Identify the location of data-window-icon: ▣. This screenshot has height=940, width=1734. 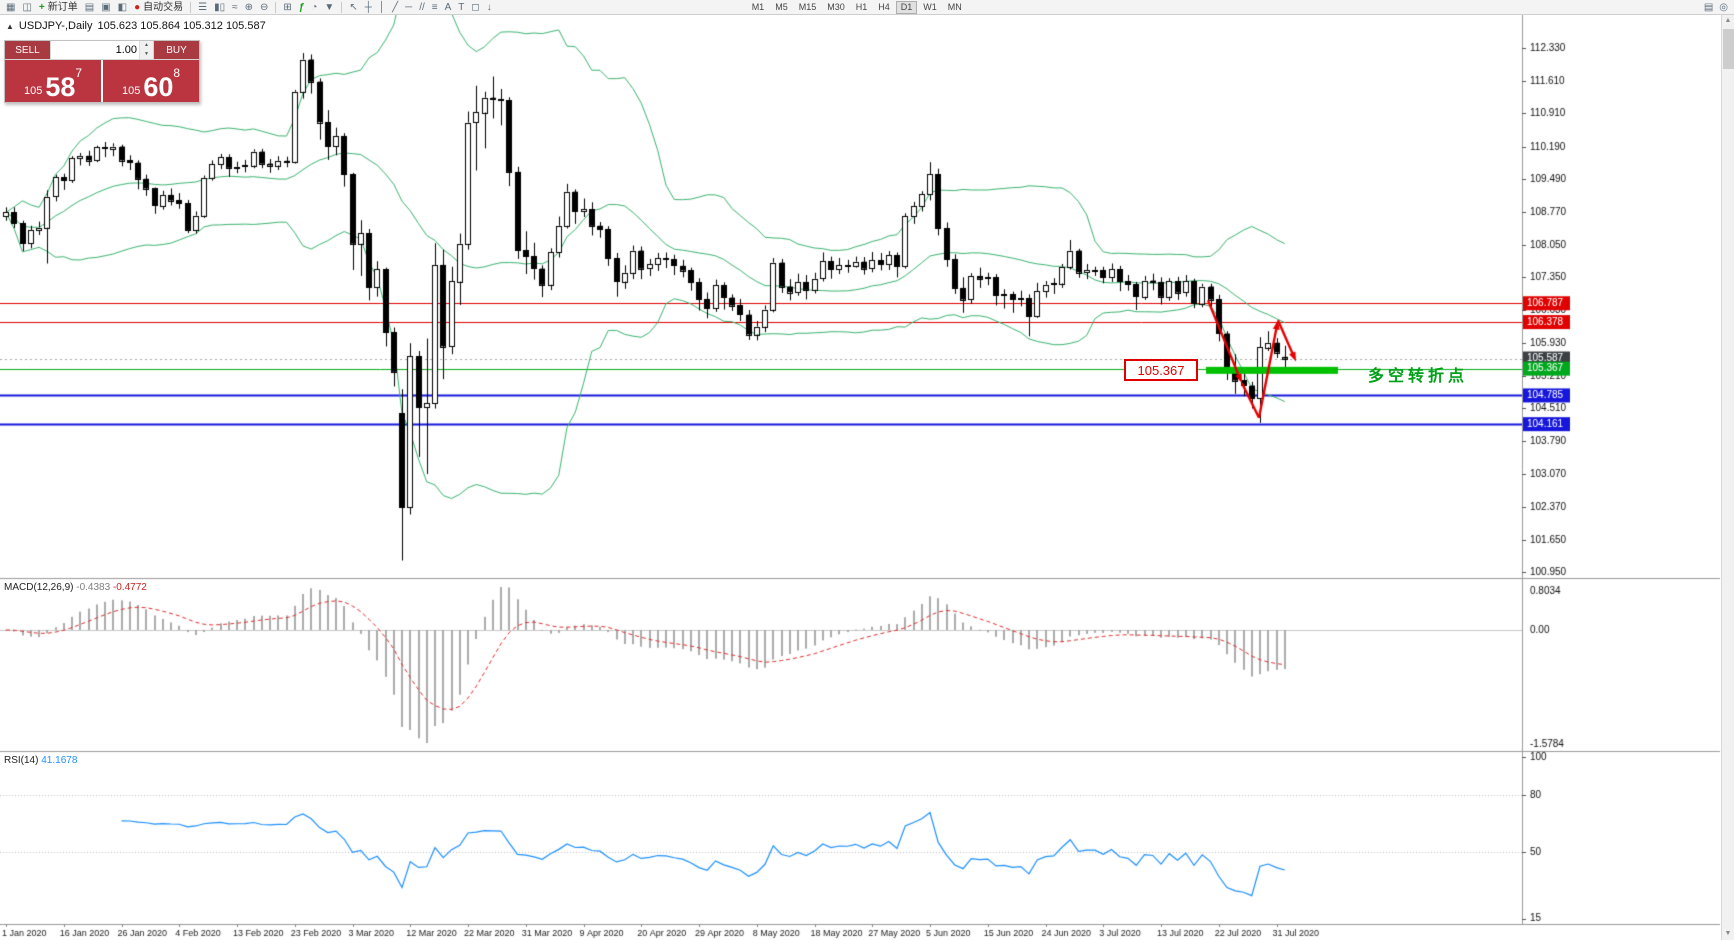
(106, 7).